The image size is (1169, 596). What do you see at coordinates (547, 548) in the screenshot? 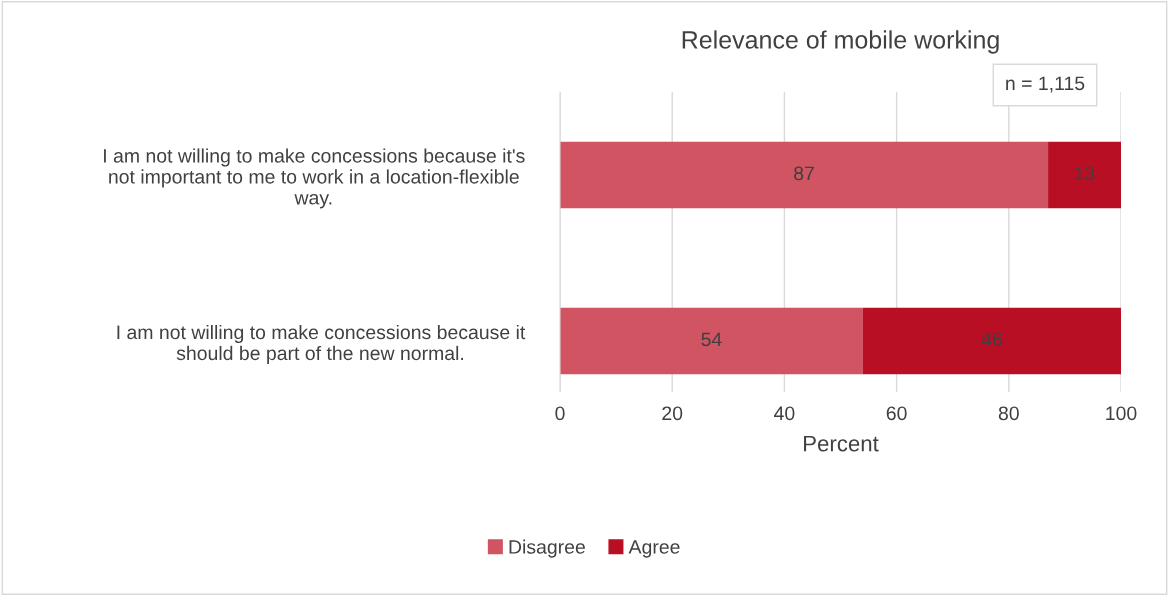
I see `legend-label: Disagree` at bounding box center [547, 548].